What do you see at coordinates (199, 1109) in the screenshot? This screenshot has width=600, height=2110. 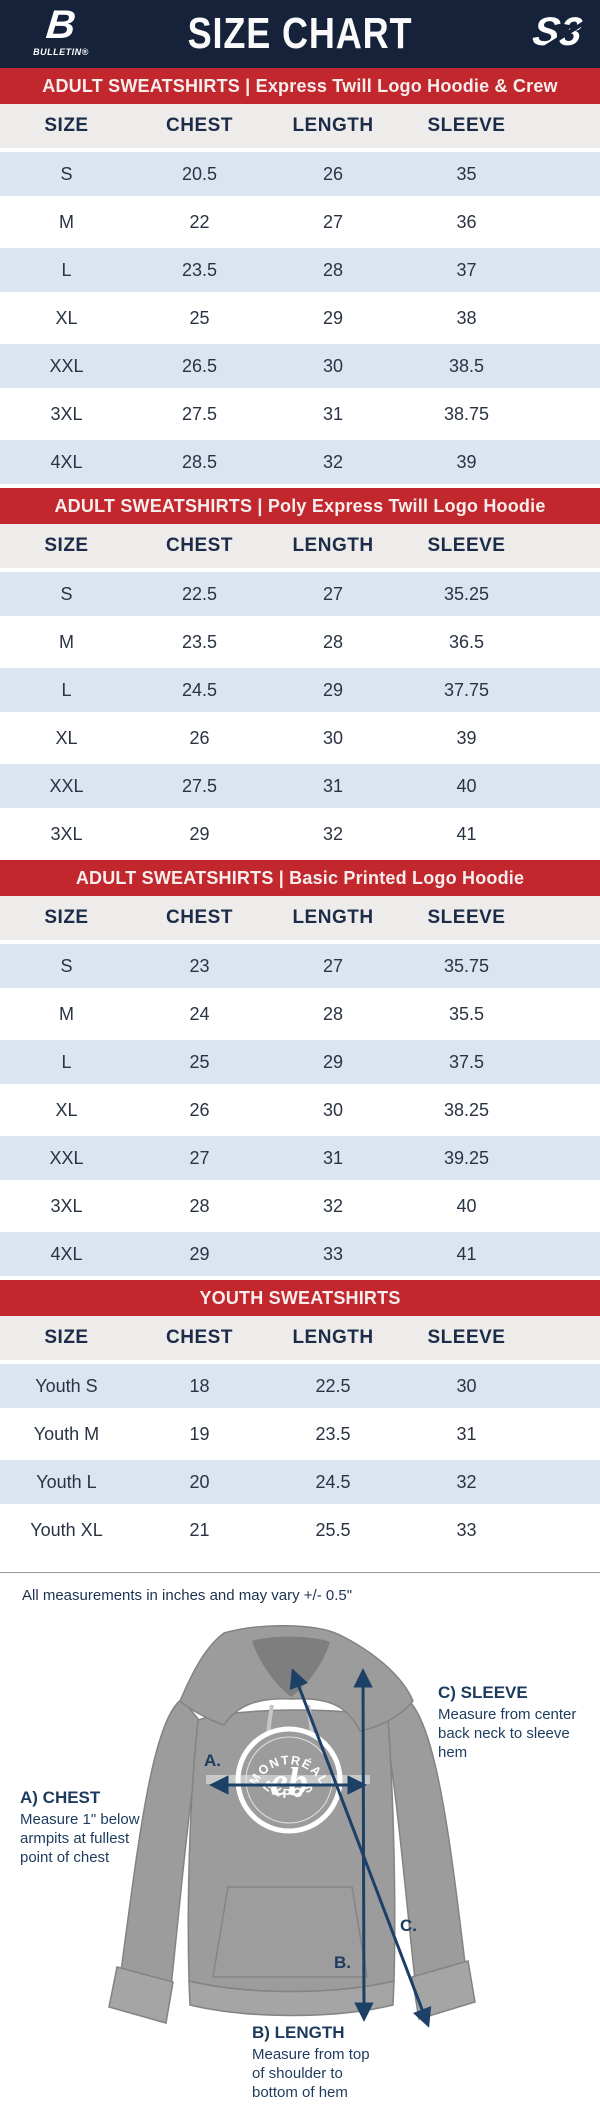 I see `table-cell: 26` at bounding box center [199, 1109].